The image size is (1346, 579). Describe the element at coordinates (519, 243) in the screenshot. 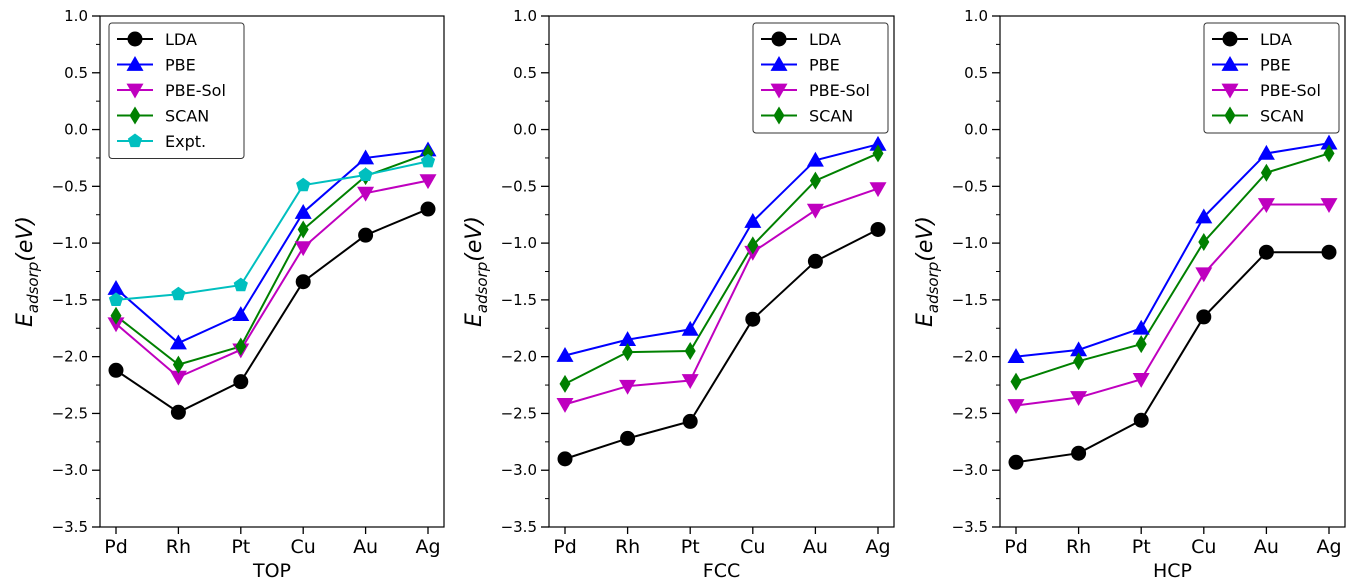

I see `y-tick-label: −1.0` at that location.